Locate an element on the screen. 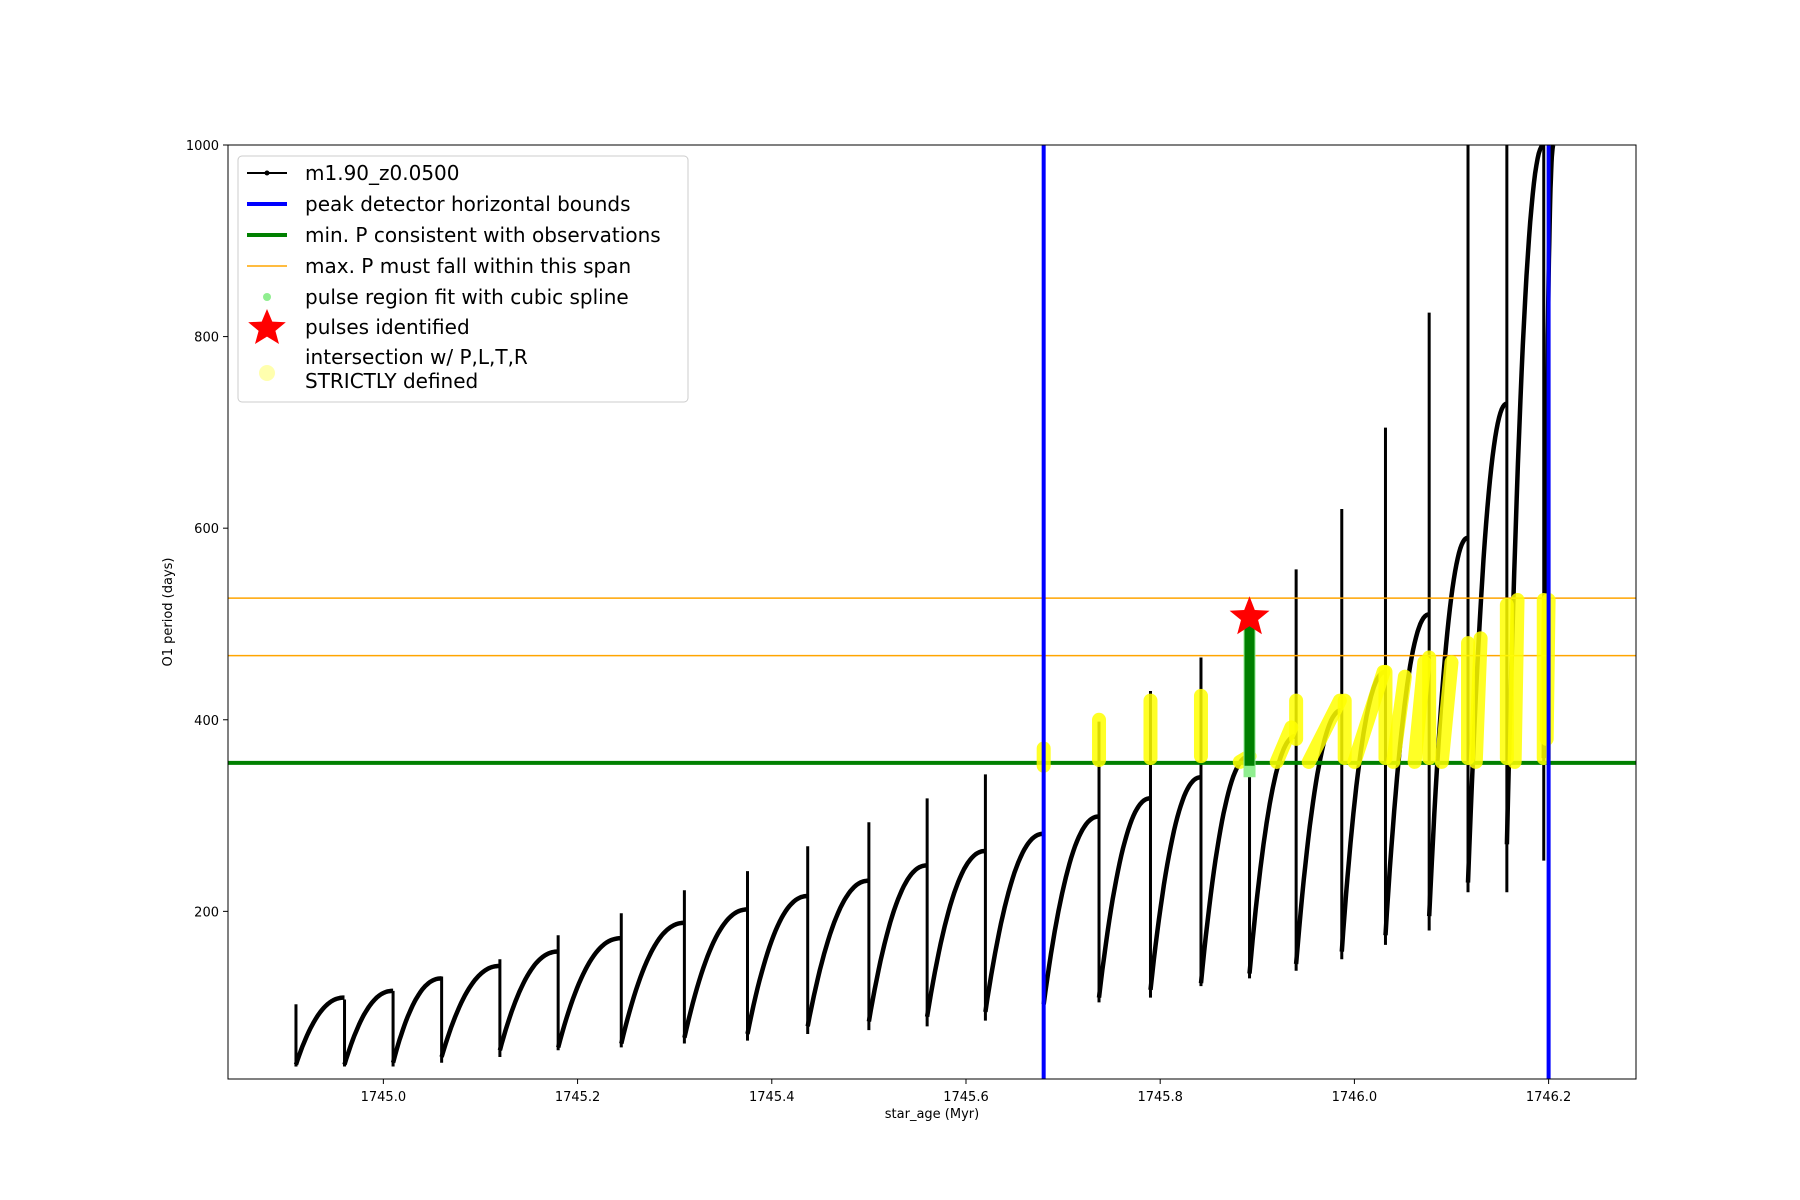 This screenshot has height=1200, width=1800. pulse-identified-star is located at coordinates (1249, 615).